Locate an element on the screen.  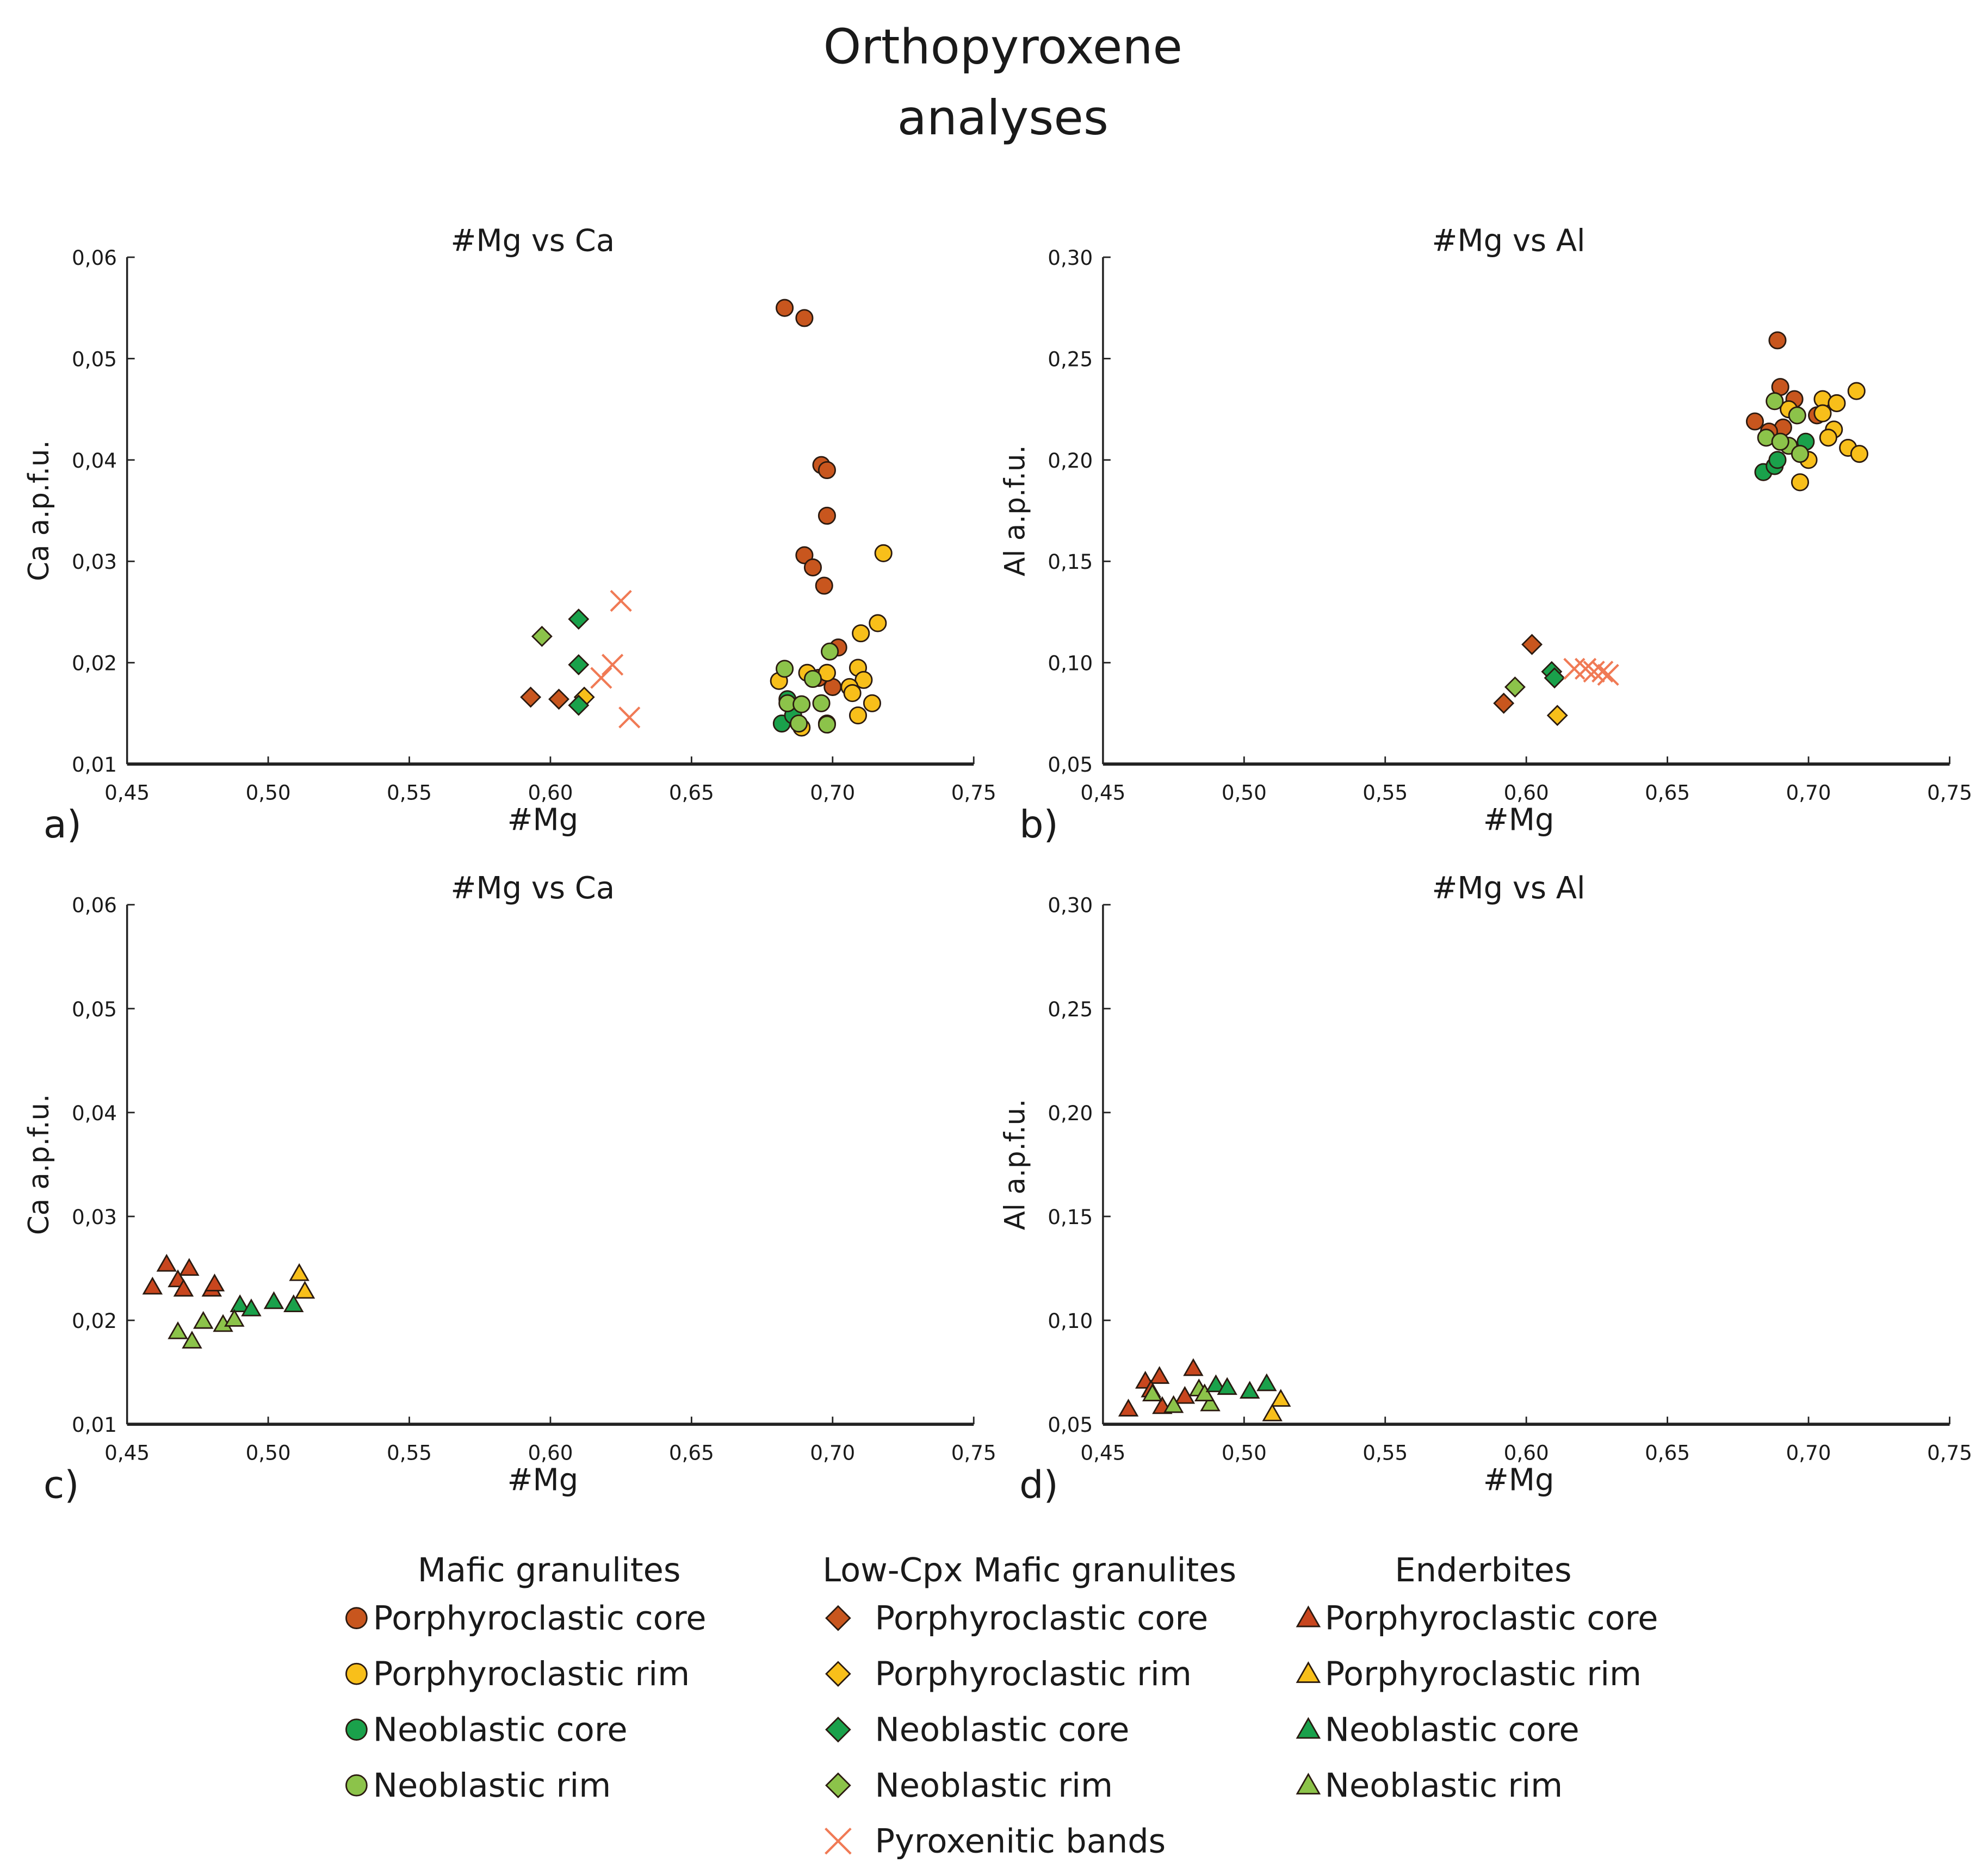
legend-item: Neoblastic core is located at coordinates (487, 1730).